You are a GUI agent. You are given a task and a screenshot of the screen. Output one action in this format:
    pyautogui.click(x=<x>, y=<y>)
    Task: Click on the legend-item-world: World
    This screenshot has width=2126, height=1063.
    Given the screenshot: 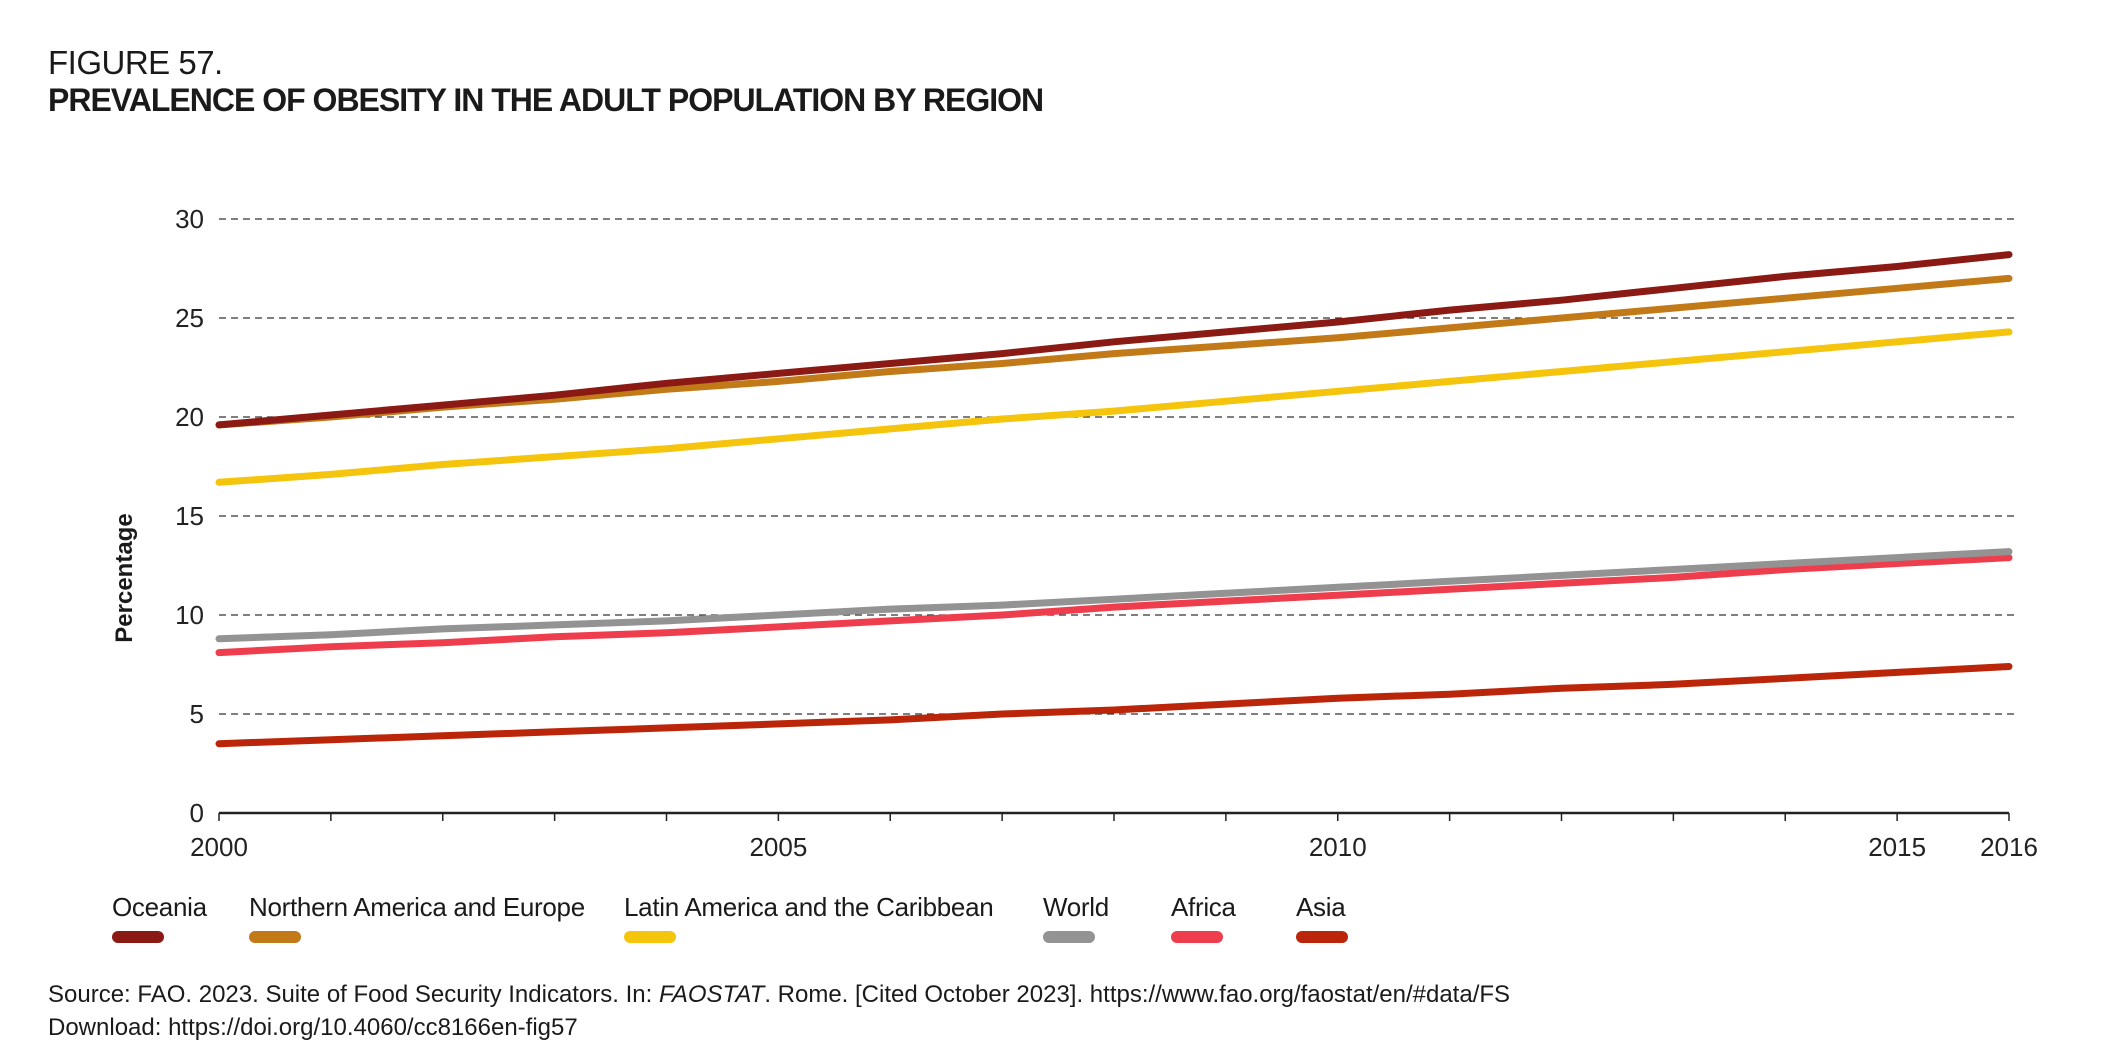 What is the action you would take?
    pyautogui.click(x=1076, y=917)
    